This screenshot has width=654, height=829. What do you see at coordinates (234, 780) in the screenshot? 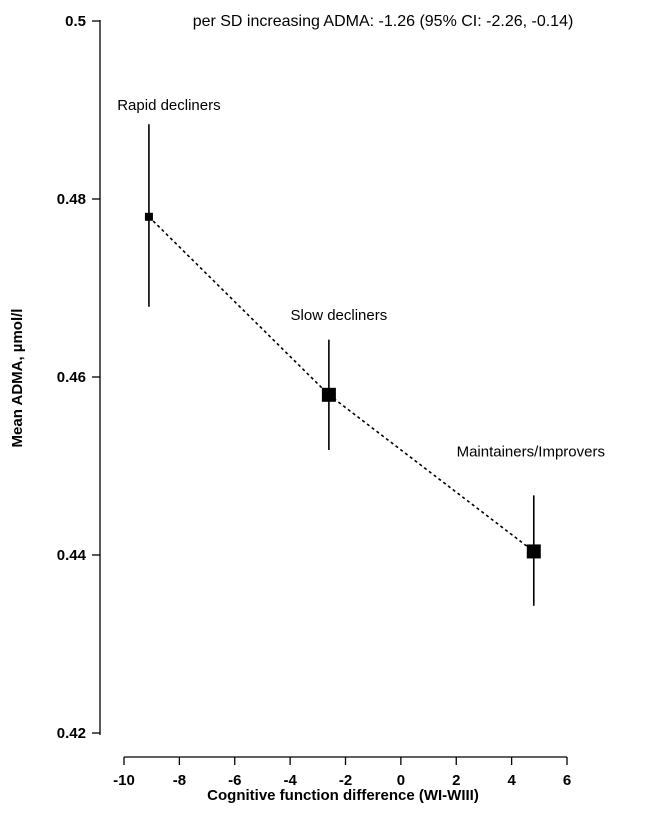
I see `x-tick-label: -6` at bounding box center [234, 780].